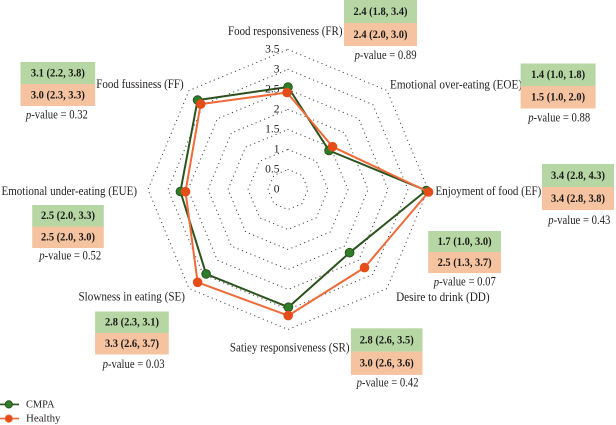  Describe the element at coordinates (465, 242) in the screenshot. I see `svg-text: 1.7 (1.0, 3.0)` at that location.